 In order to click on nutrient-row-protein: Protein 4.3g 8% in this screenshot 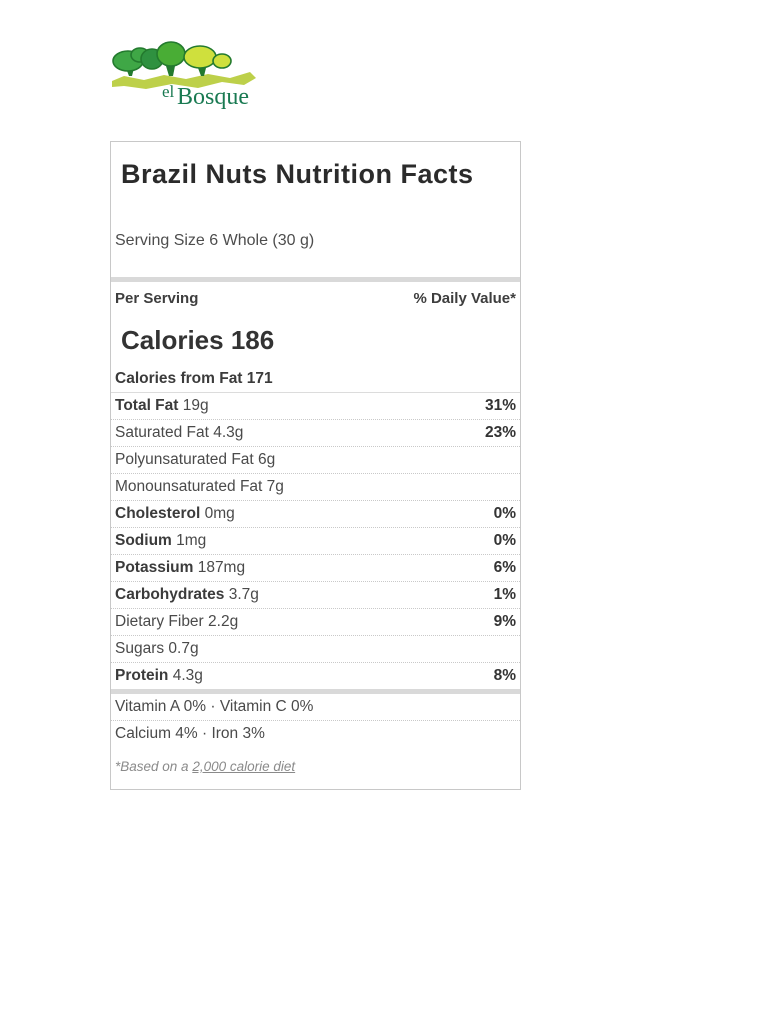, I will do `click(315, 675)`.